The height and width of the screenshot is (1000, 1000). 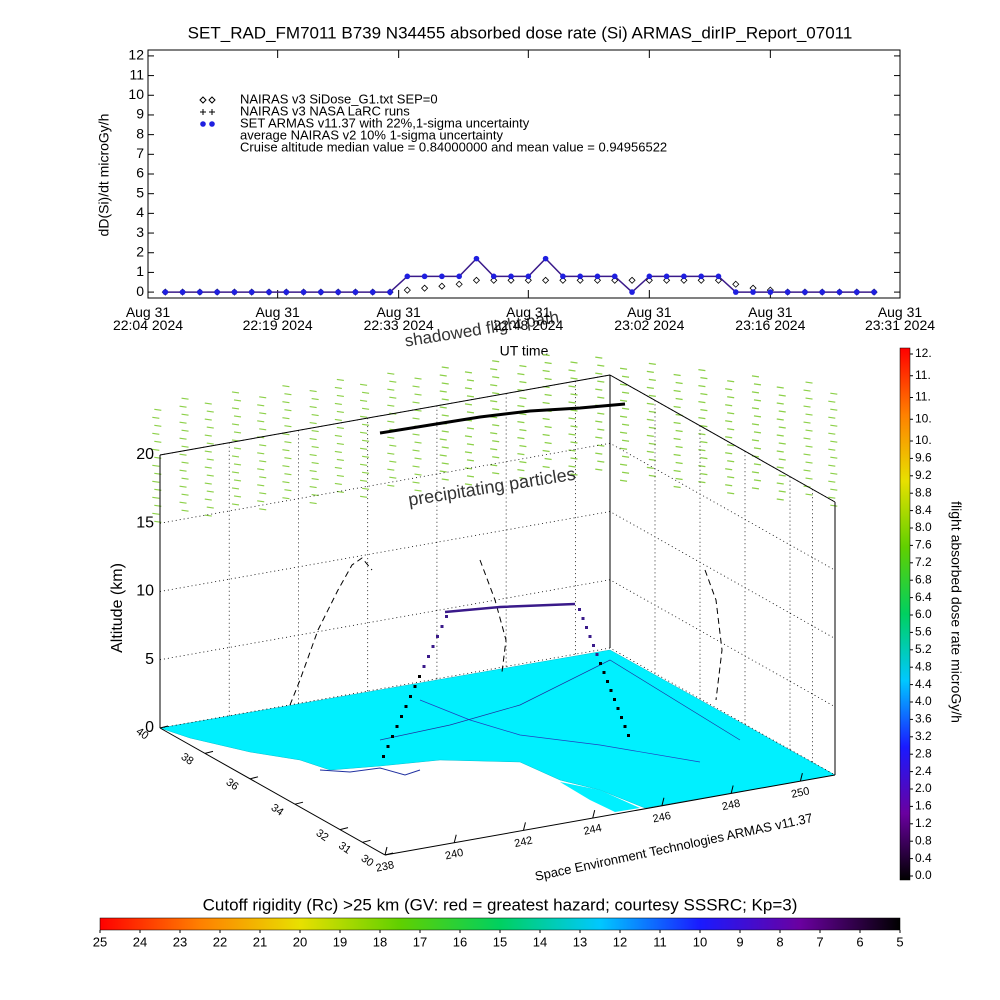 What do you see at coordinates (923, 397) in the screenshot?
I see `colorbar-tick-label: 11.` at bounding box center [923, 397].